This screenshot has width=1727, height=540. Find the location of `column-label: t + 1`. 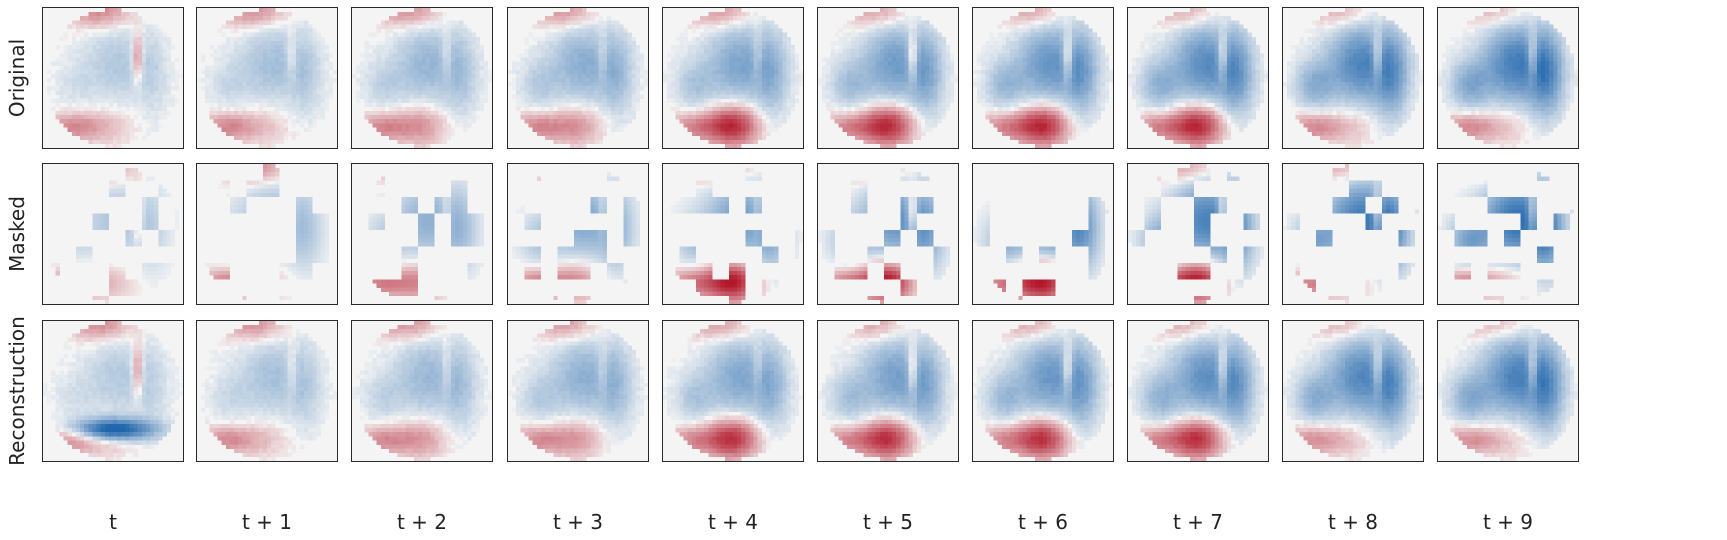

column-label: t + 1 is located at coordinates (267, 522).